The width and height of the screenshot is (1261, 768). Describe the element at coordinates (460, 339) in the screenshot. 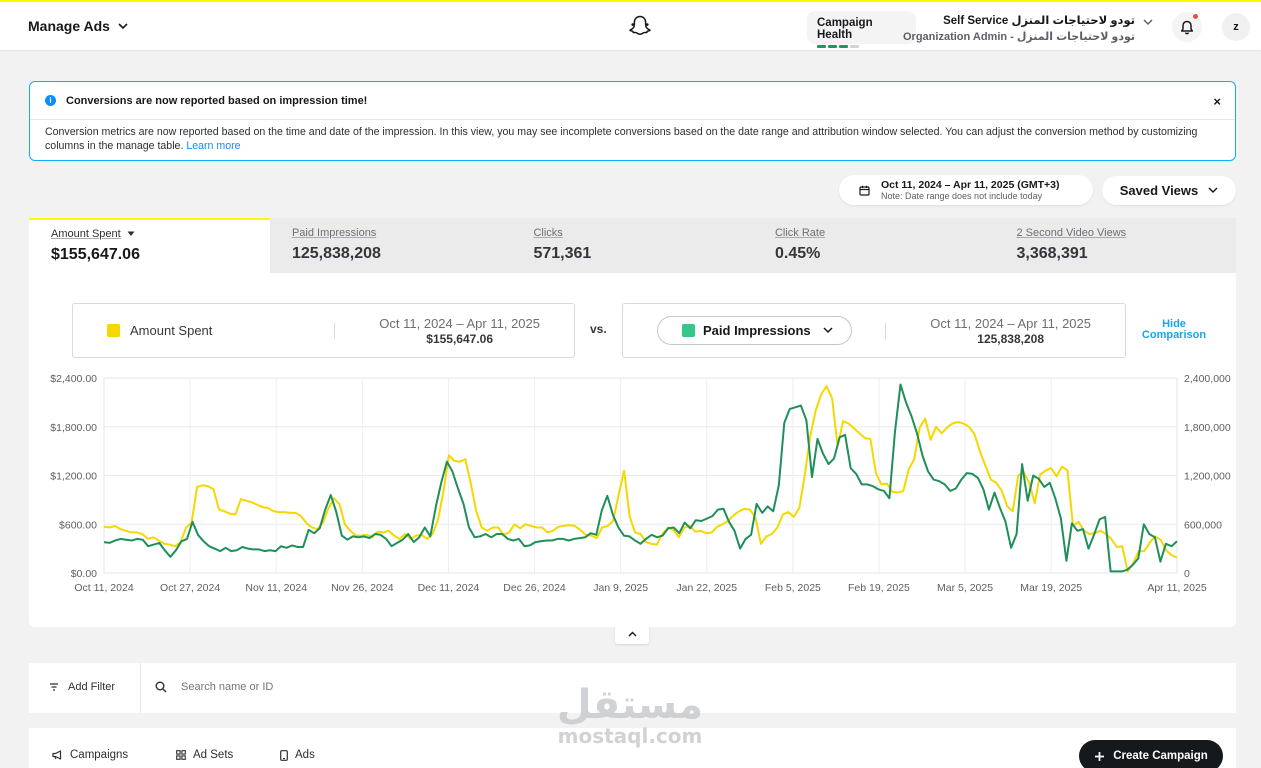

I see `comparison-left-total: $155,647.06` at that location.